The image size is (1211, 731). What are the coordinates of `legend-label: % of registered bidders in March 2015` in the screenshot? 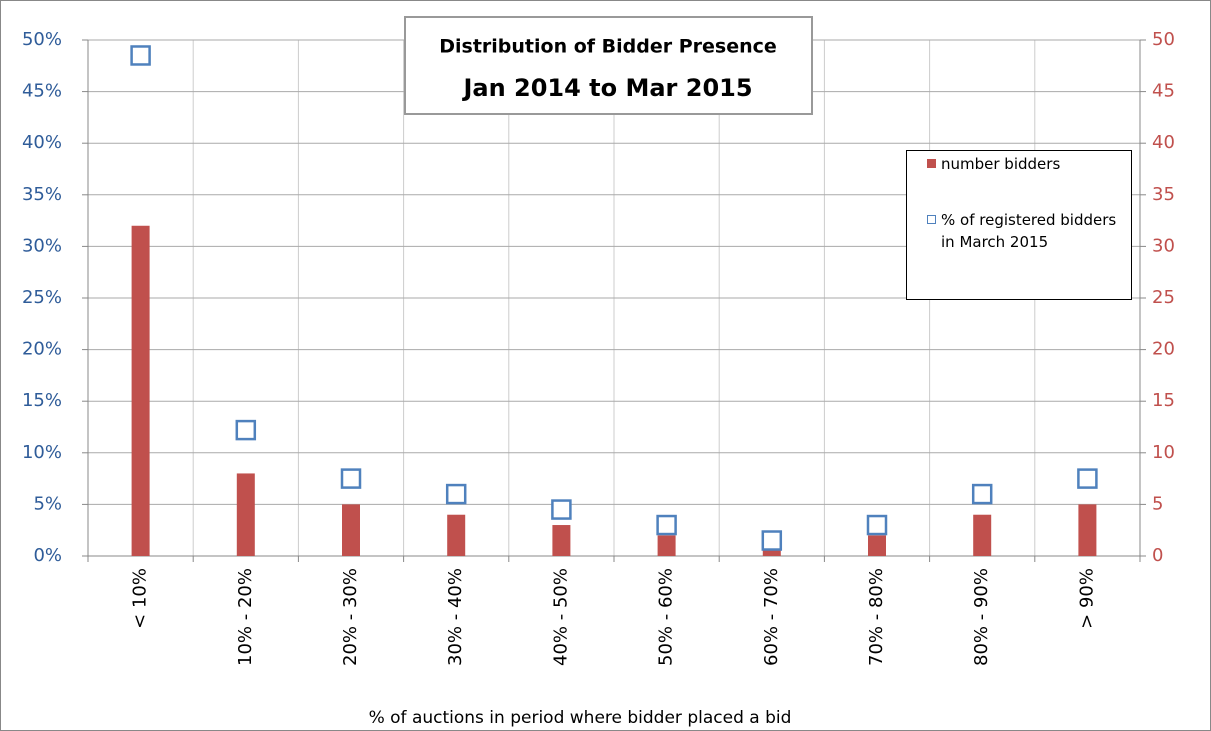 It's located at (1029, 231).